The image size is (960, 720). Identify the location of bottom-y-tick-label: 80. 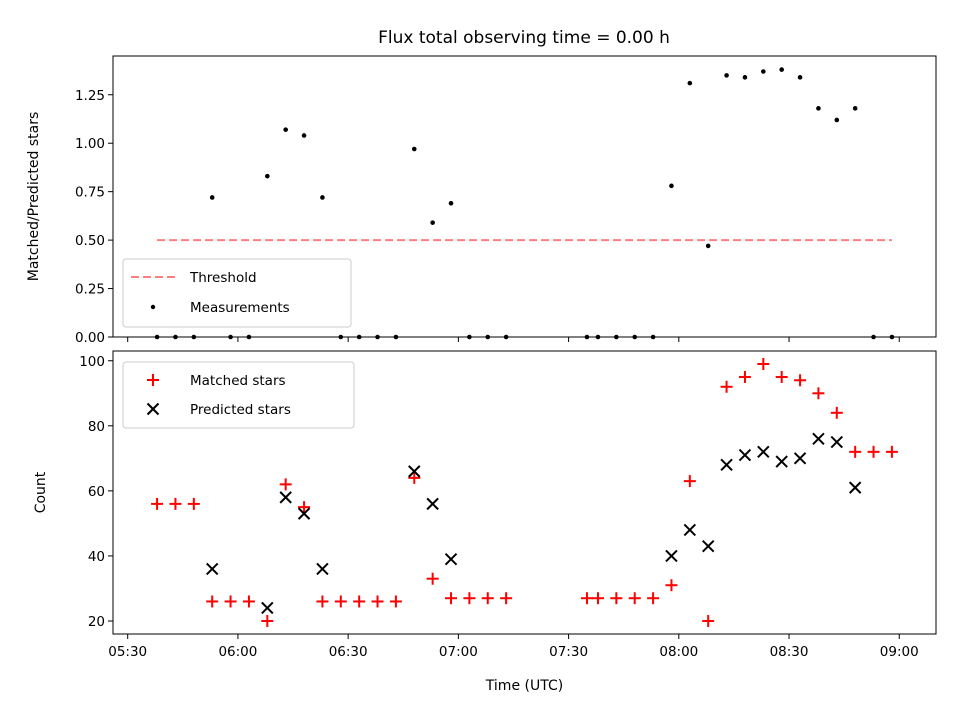
(96, 427).